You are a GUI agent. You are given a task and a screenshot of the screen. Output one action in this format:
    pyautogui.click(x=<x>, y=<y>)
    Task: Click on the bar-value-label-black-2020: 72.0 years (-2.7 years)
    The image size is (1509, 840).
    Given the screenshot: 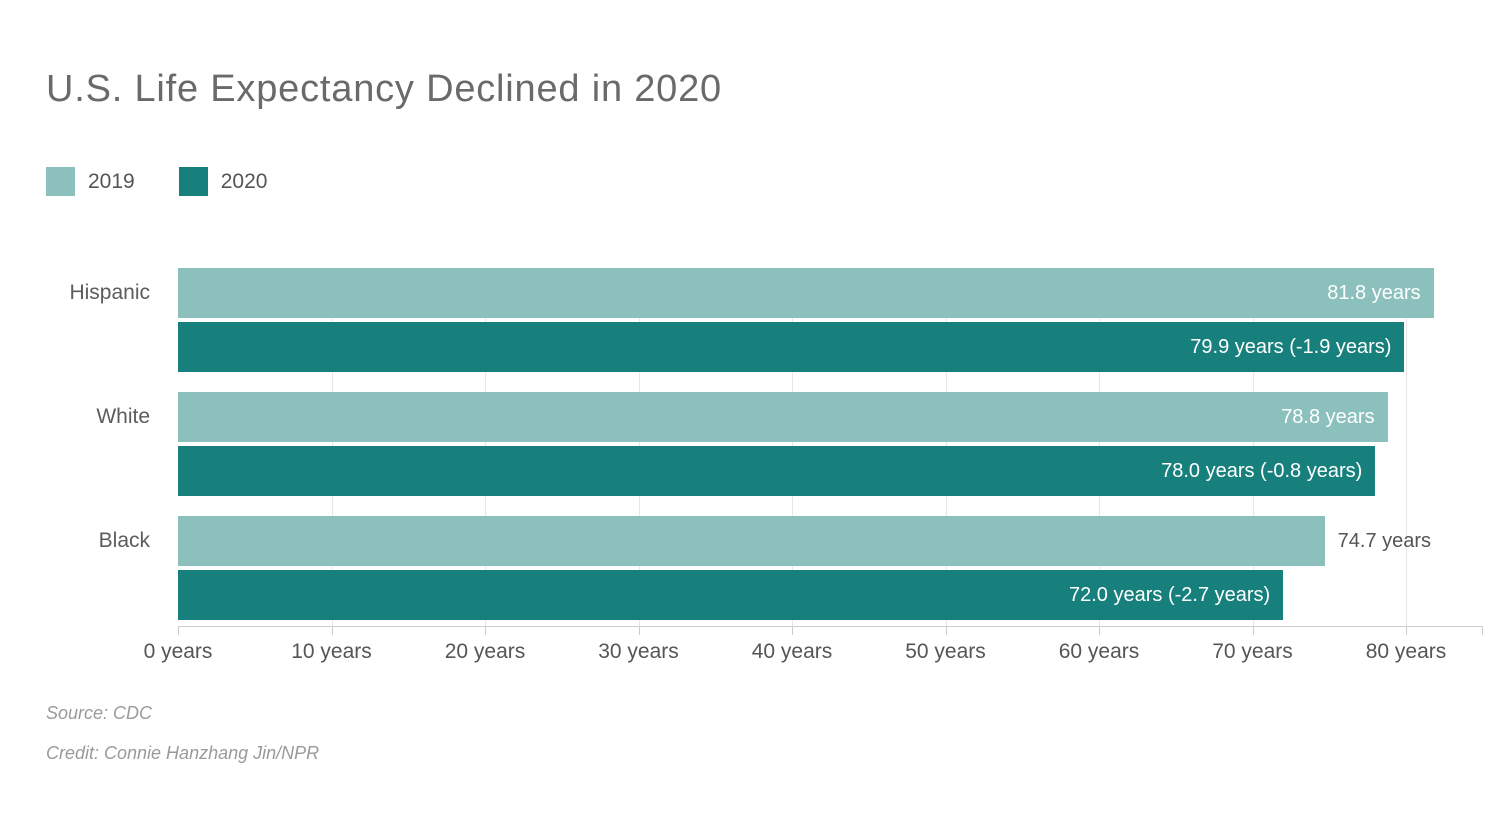 What is the action you would take?
    pyautogui.click(x=1170, y=595)
    